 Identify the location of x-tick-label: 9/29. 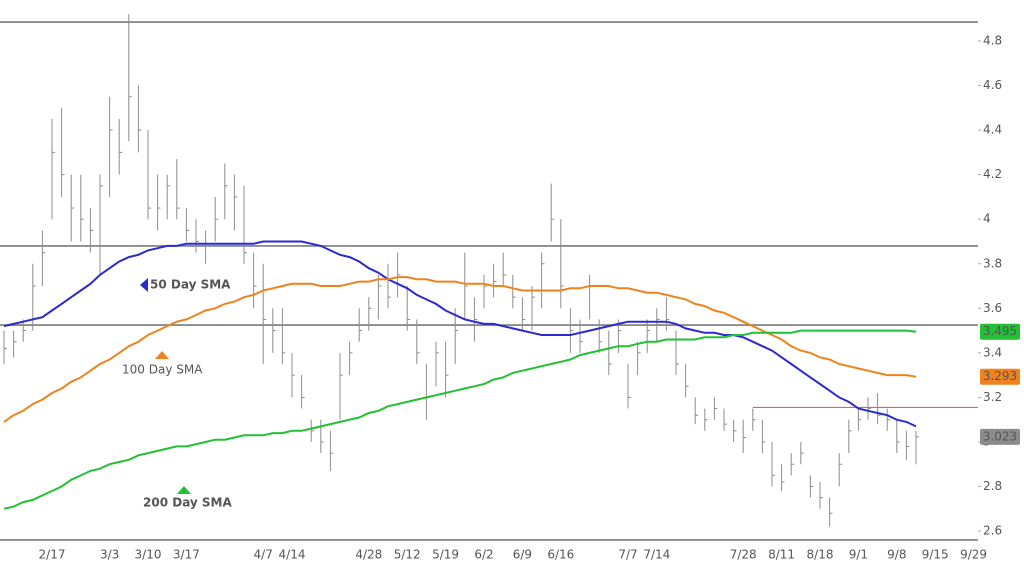
(973, 555).